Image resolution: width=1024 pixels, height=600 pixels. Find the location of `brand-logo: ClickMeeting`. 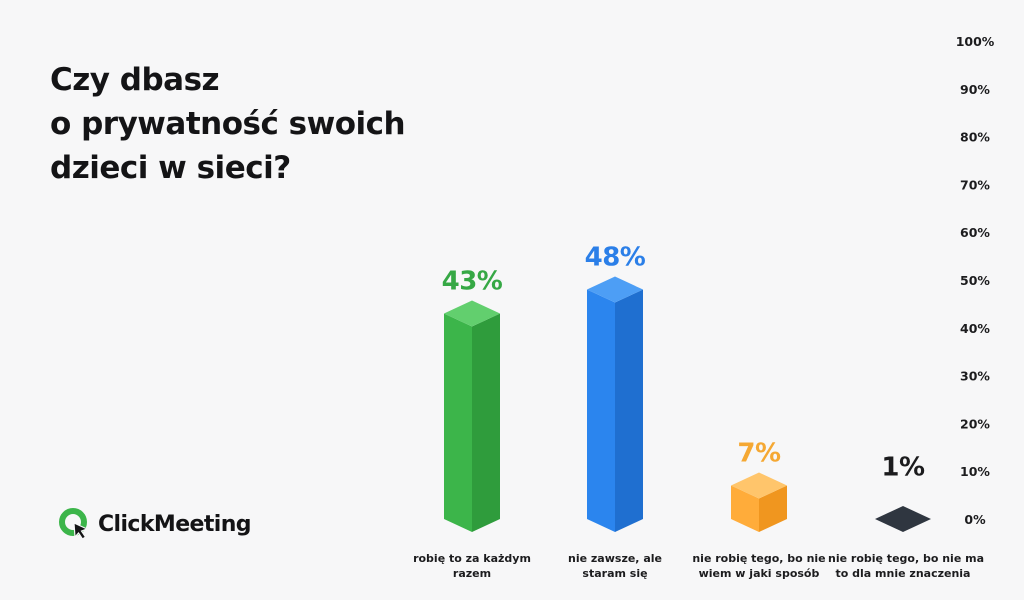

brand-logo: ClickMeeting is located at coordinates (155, 524).